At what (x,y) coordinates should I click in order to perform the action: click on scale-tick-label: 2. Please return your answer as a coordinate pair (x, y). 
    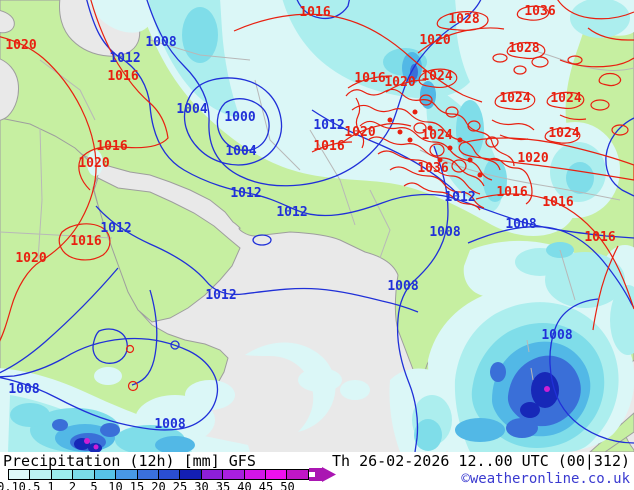
    Looking at the image, I should click on (72, 485).